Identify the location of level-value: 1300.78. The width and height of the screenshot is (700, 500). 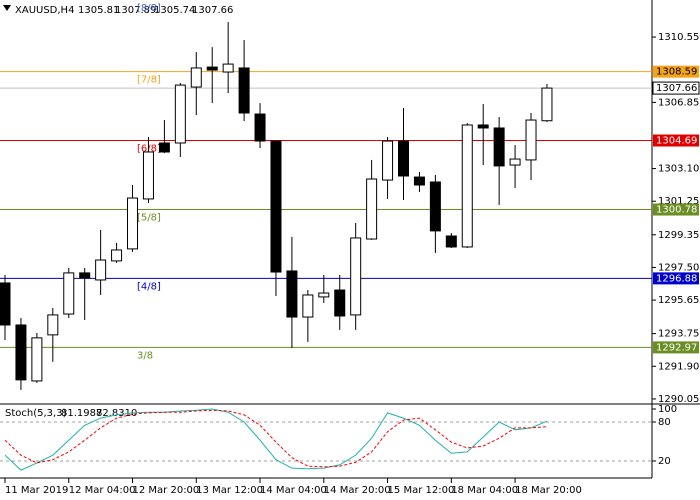
(676, 210).